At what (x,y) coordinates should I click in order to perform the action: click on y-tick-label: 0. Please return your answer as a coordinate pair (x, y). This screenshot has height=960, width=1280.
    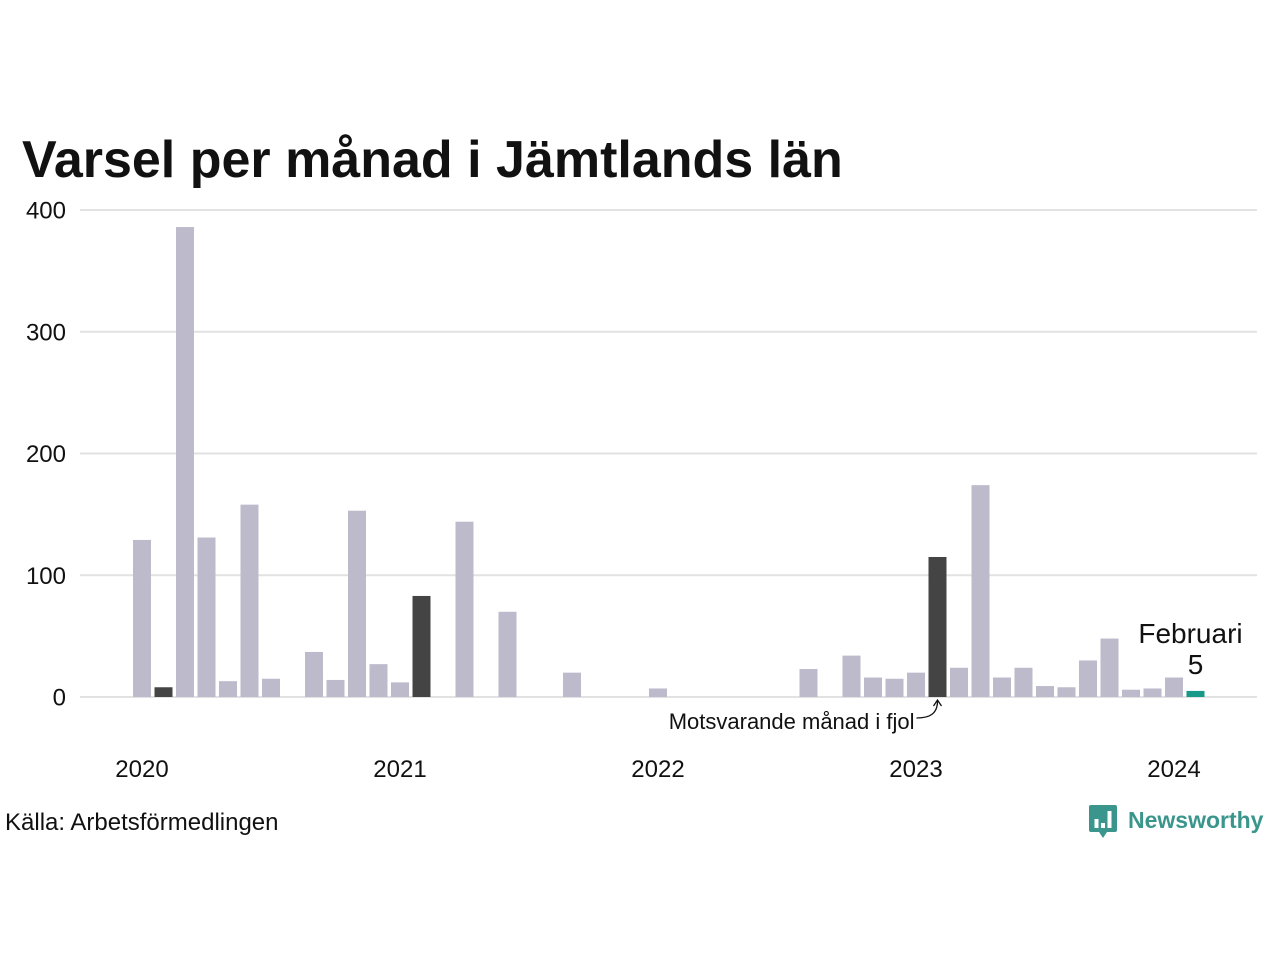
    Looking at the image, I should click on (59, 698).